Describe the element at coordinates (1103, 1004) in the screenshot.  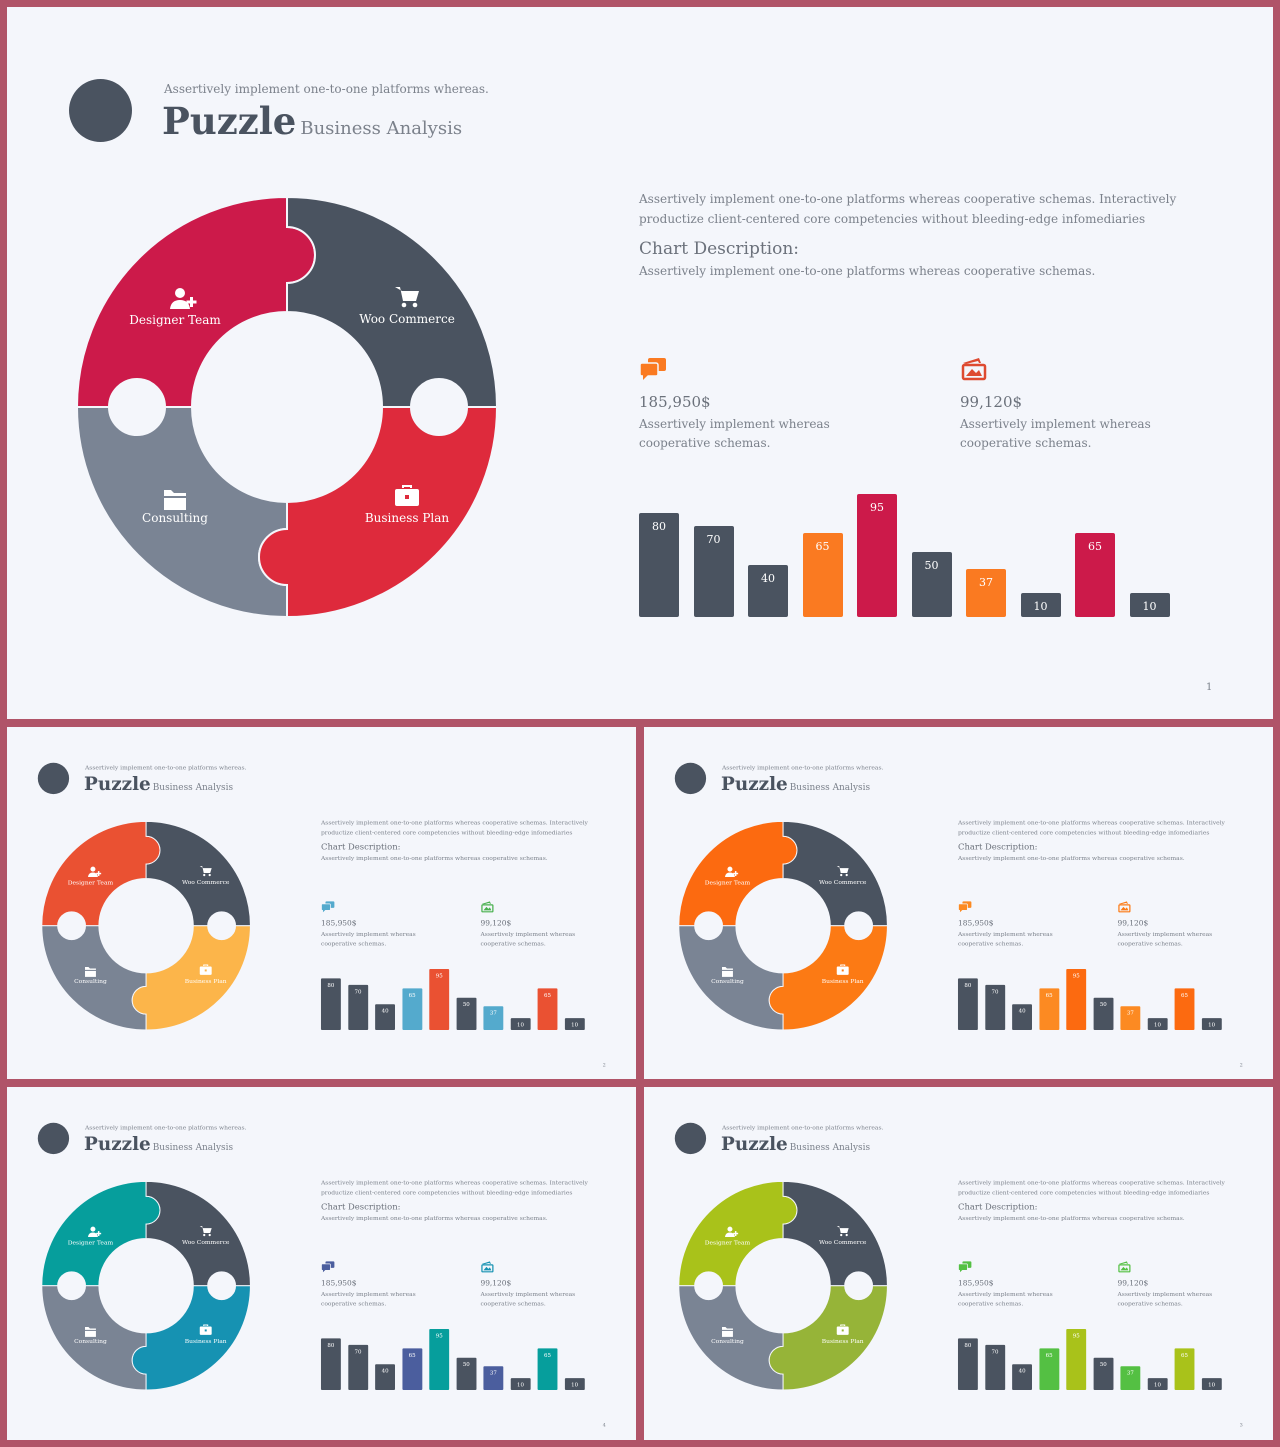
I see `chart-bar-label: 50` at that location.